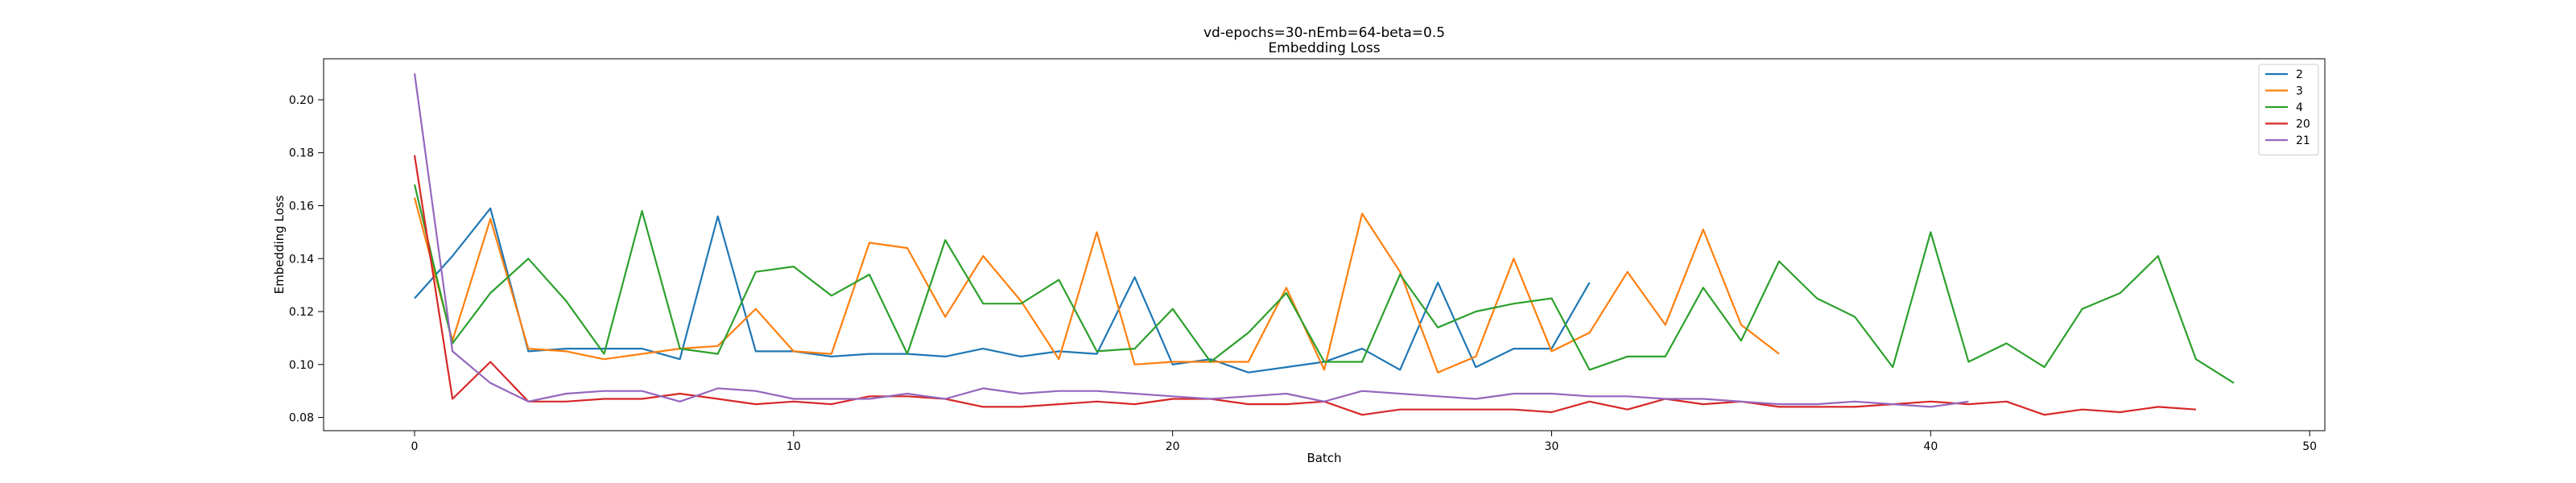  I want to click on y-axis: 0.08 0.10 0.12 0.14 0.16 0.18 0.20, so click(306, 259).